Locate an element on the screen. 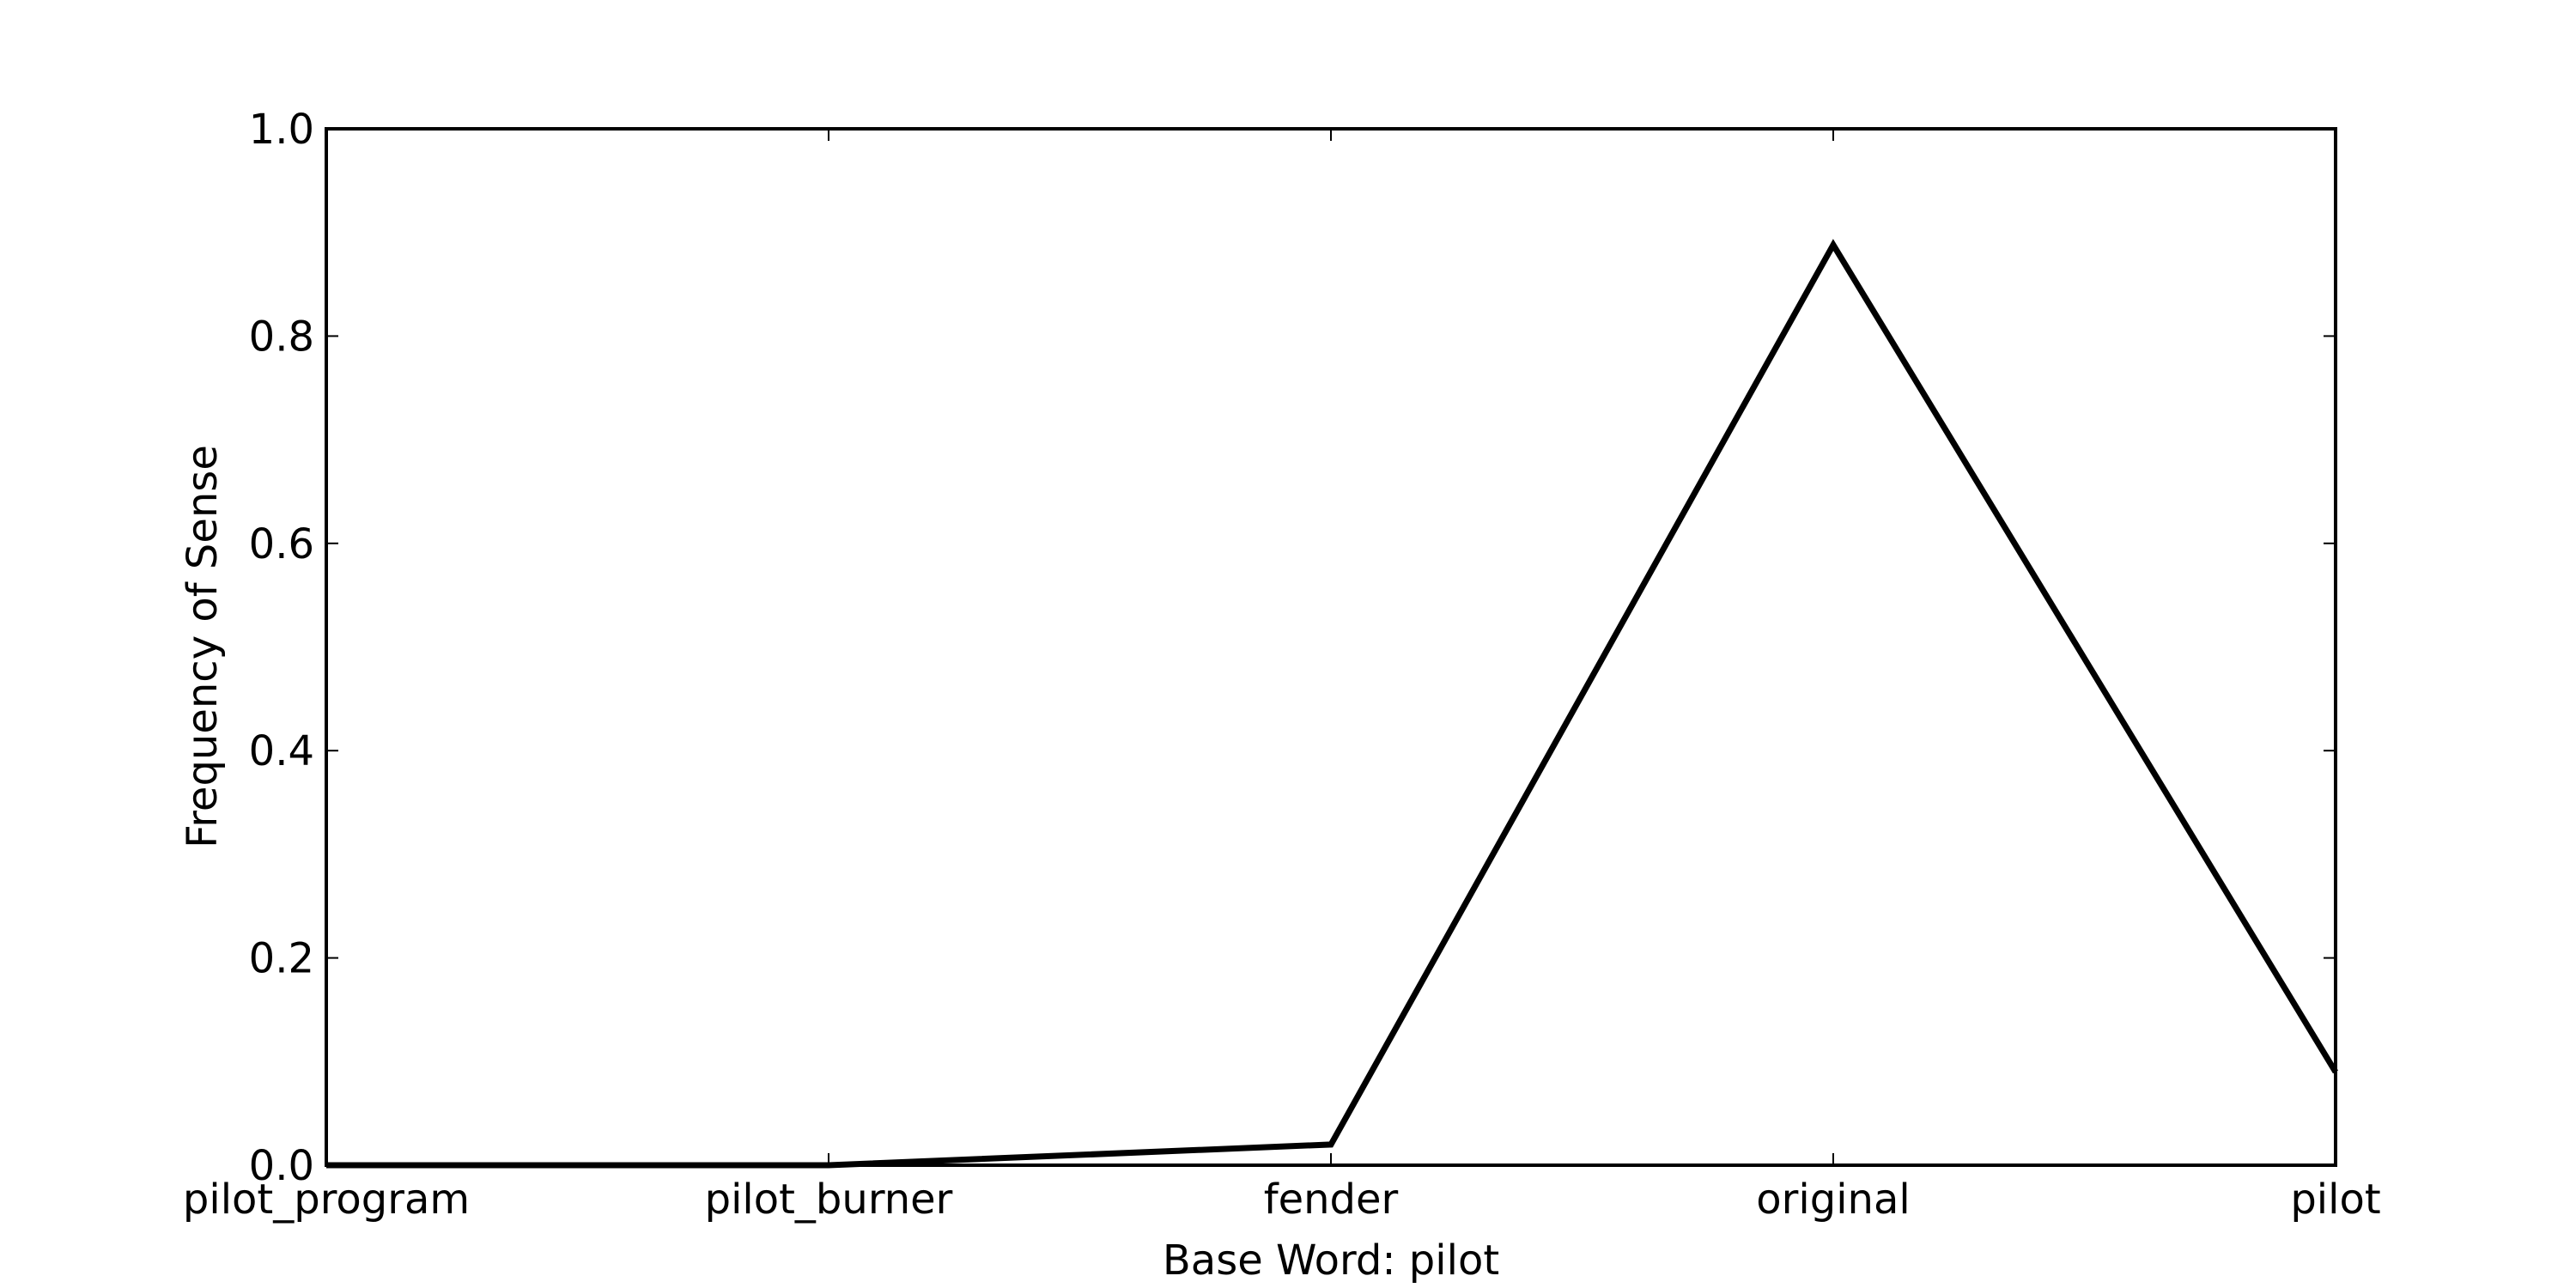 The width and height of the screenshot is (2576, 1288). x-axis-label: Base Word: pilot is located at coordinates (1331, 1261).